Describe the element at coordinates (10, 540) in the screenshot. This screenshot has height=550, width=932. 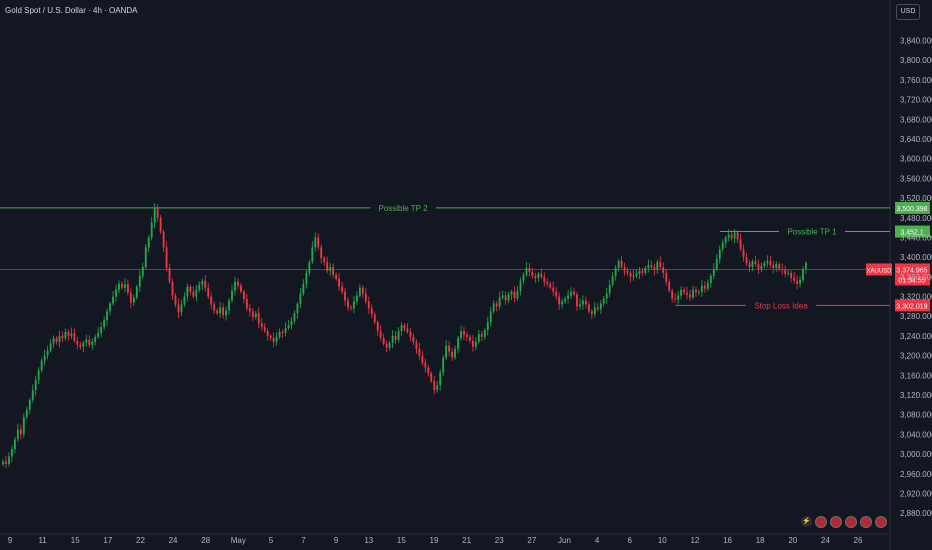
I see `x-tick-label: 9` at that location.